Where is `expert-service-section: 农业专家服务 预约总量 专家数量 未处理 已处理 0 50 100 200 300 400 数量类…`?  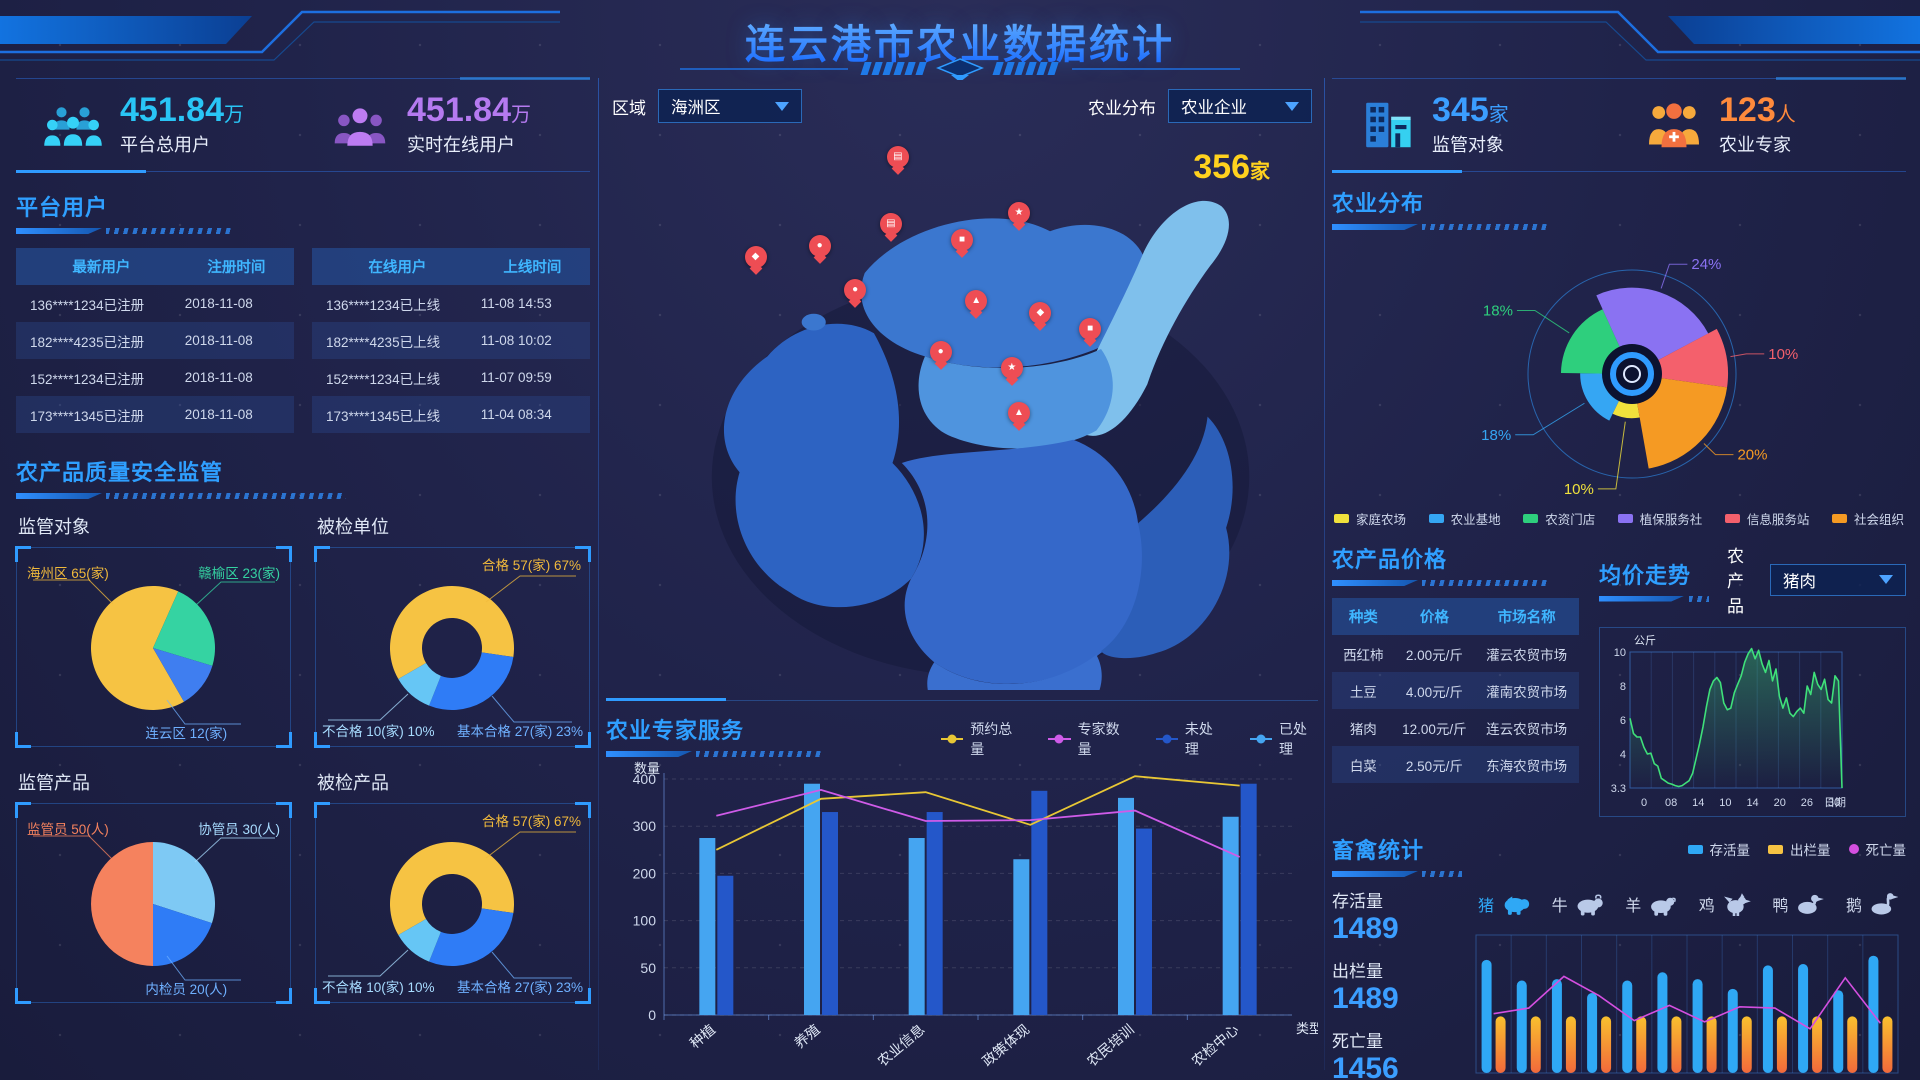 expert-service-section: 农业专家服务 预约总量 专家数量 未处理 已处理 0 50 100 200 300 400 数量类… is located at coordinates (964, 889).